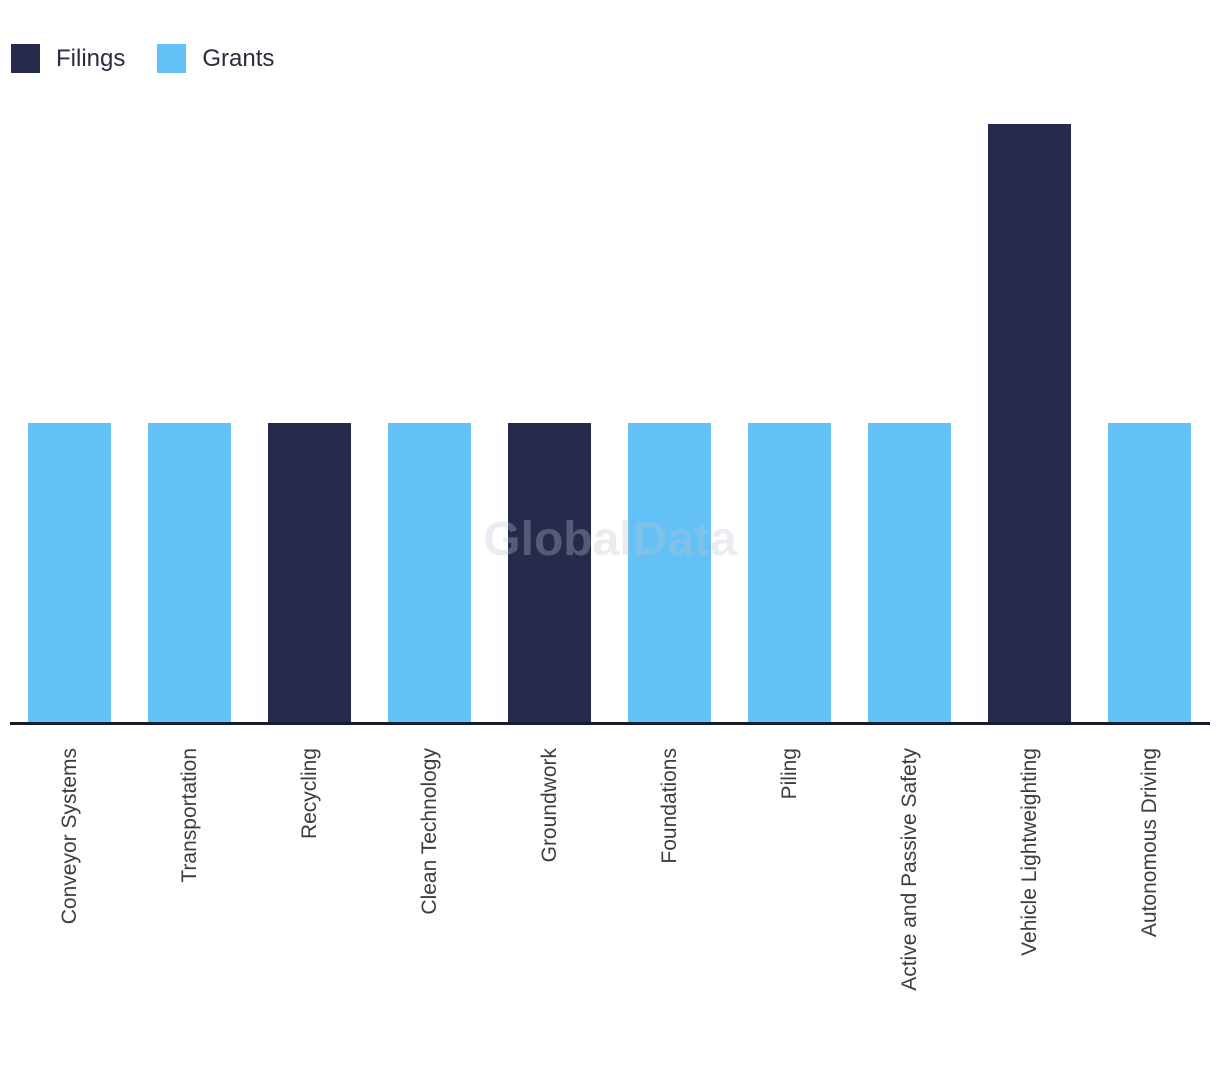 This screenshot has width=1220, height=1084. I want to click on chart-legend: Filings Grants, so click(142, 58).